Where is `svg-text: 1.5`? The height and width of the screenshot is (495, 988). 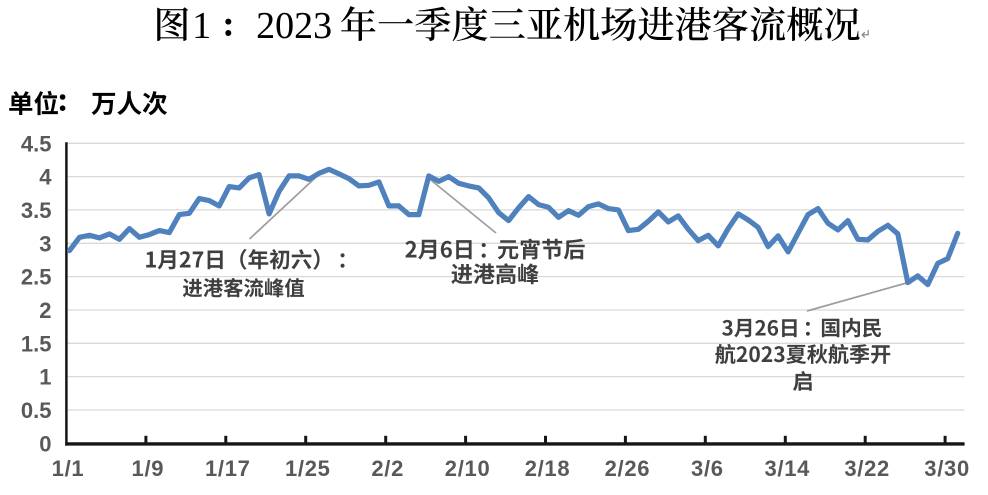
svg-text: 1.5 is located at coordinates (36, 343).